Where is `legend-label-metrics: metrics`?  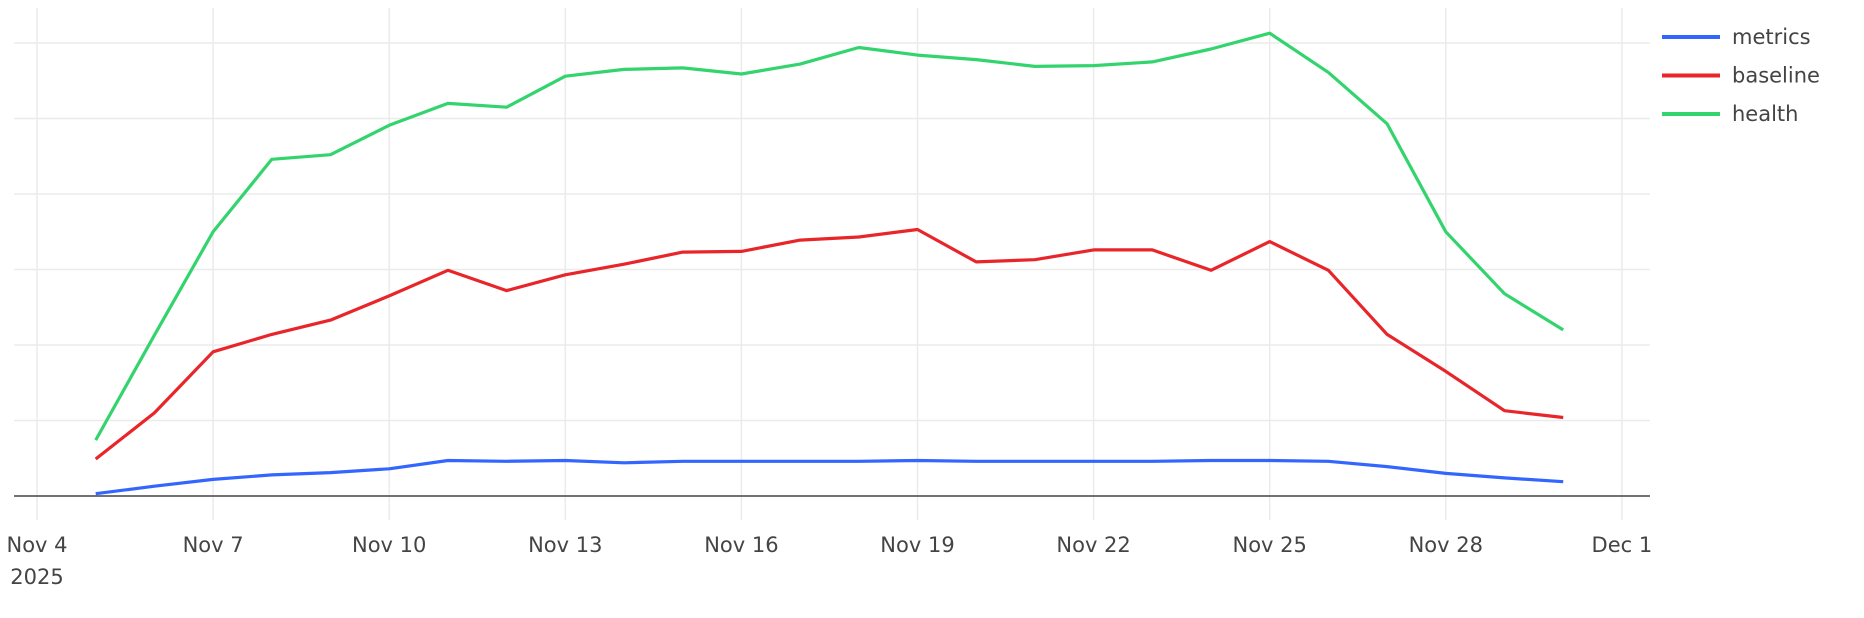 legend-label-metrics: metrics is located at coordinates (1771, 37).